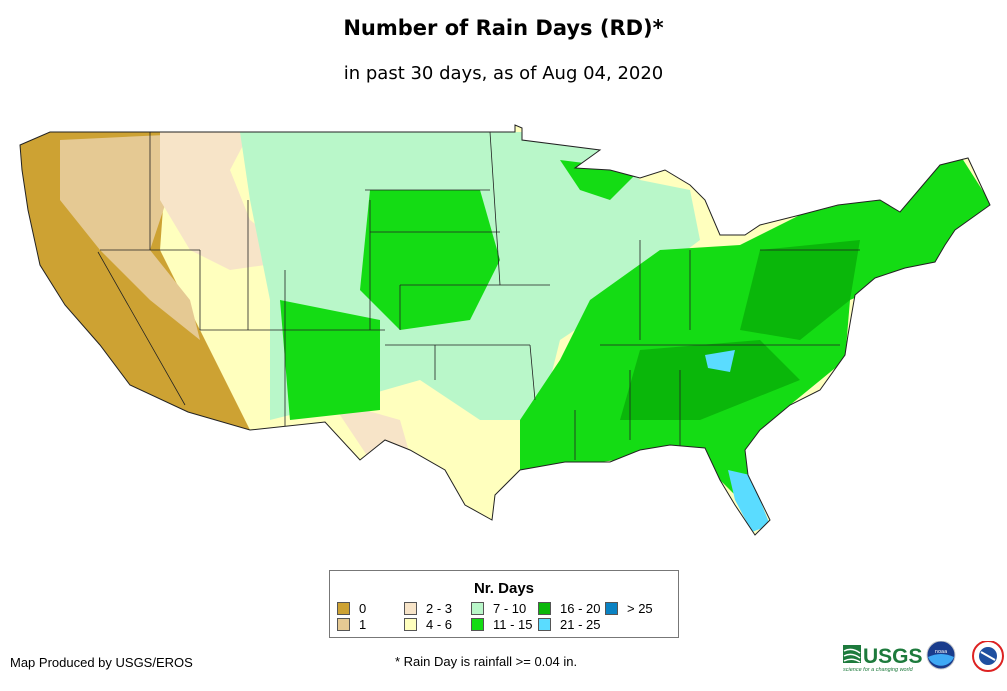 The image size is (1007, 691). I want to click on legend-label: > 25, so click(640, 608).